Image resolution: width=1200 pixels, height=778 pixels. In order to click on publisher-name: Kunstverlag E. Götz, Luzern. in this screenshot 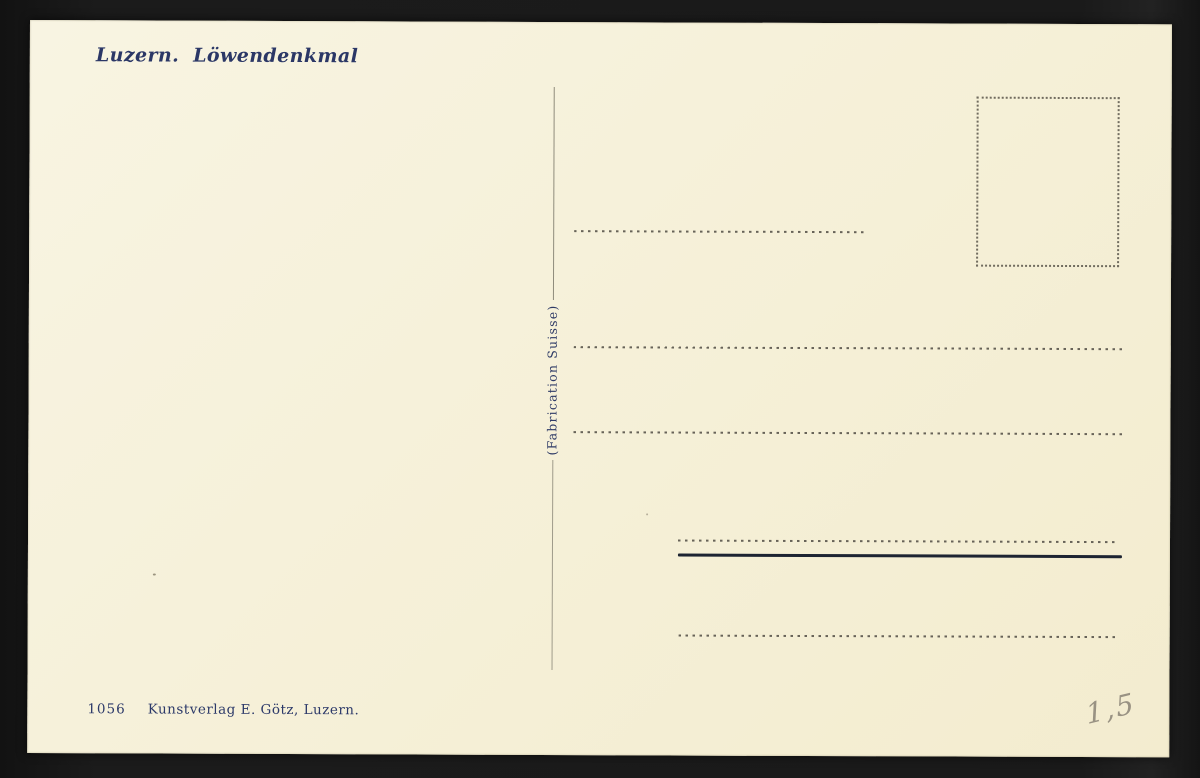, I will do `click(253, 710)`.